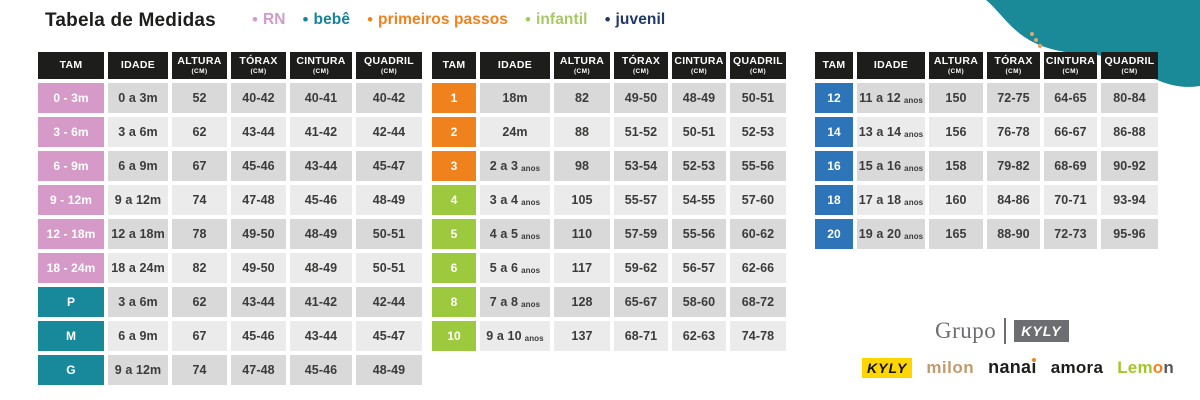  Describe the element at coordinates (956, 200) in the screenshot. I see `altura-cell: 160` at that location.